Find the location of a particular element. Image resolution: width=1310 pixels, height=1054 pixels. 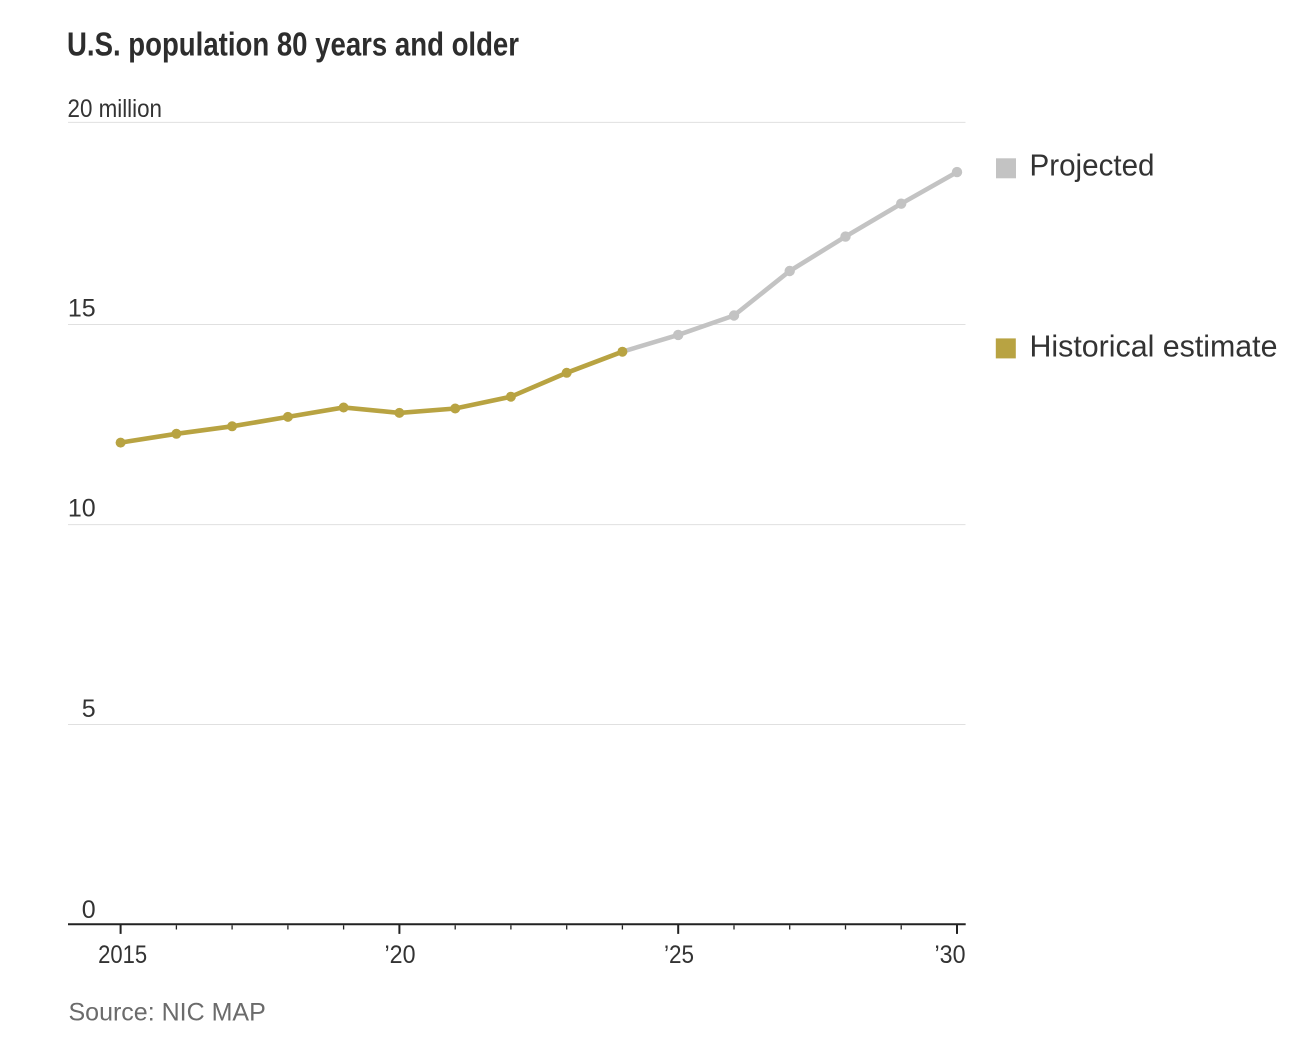

svg-text: Source: NIC MAP is located at coordinates (167, 1013).